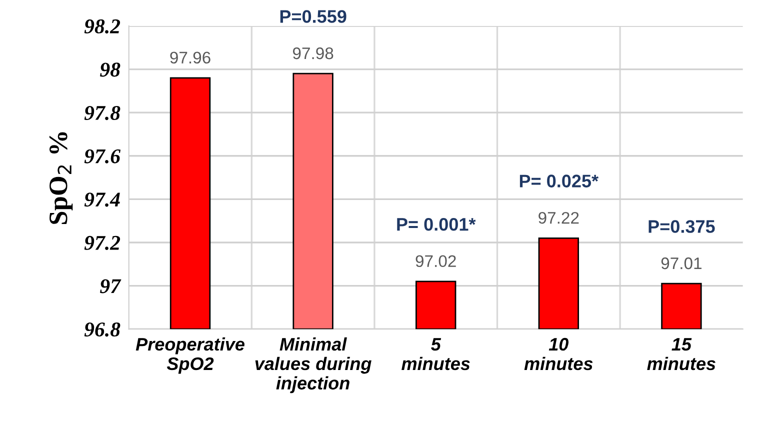  What do you see at coordinates (190, 355) in the screenshot?
I see `x-tick-label: Preoperative SpO2` at bounding box center [190, 355].